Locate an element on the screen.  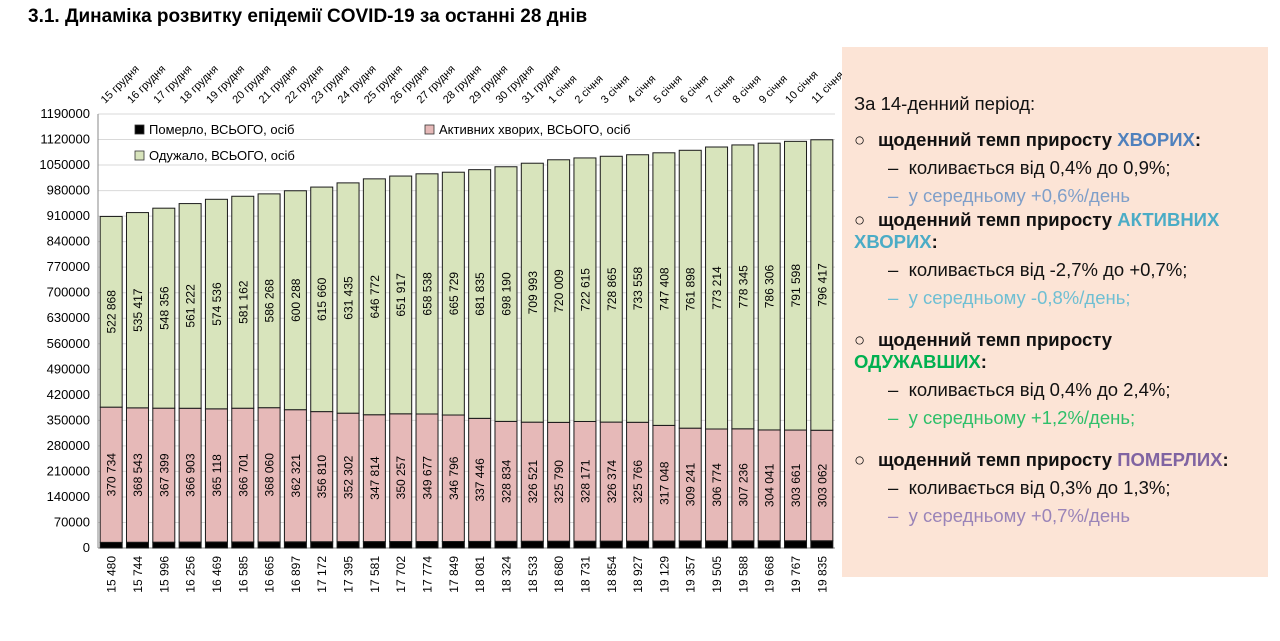
data-label-recovered: 658 538 is located at coordinates (428, 294).